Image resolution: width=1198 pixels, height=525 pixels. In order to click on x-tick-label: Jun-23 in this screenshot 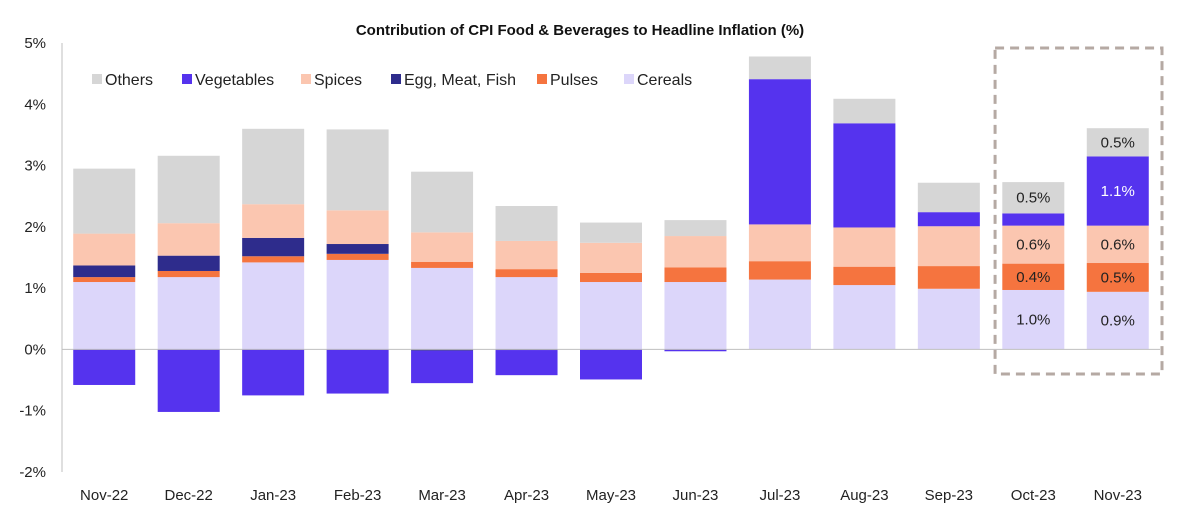, I will do `click(696, 495)`.